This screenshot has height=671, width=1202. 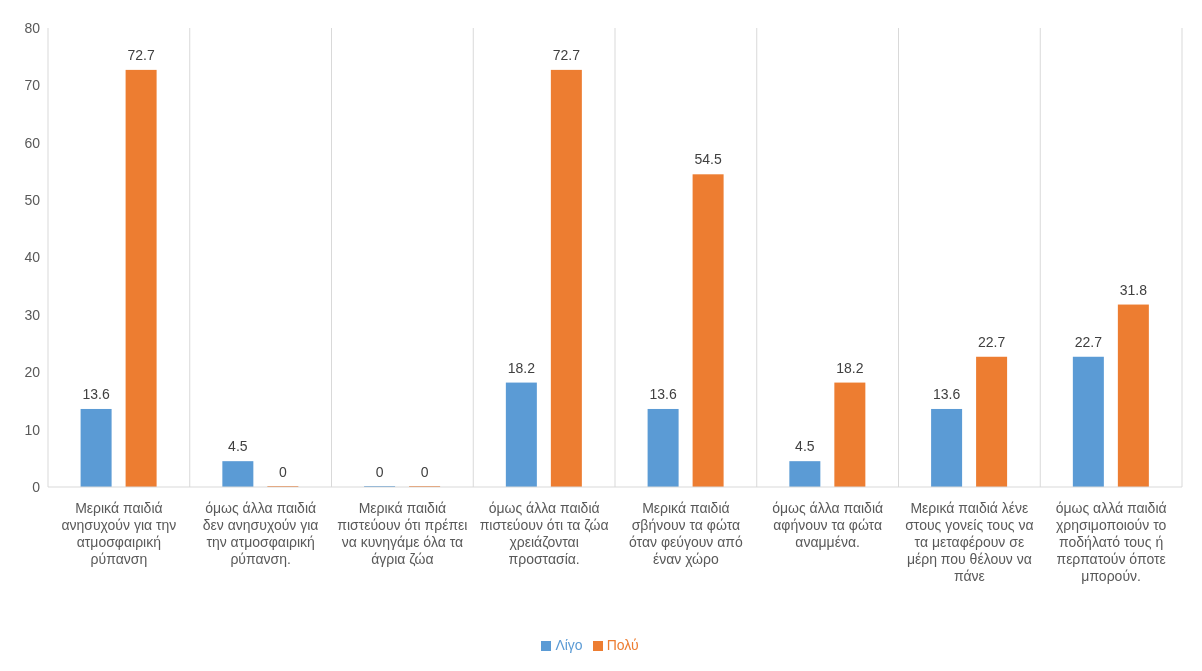 What do you see at coordinates (686, 533) in the screenshot?
I see `x-tick-label: Μερικά παιδιά σβήνουν τα φώτα όταν φεύγουν από έναν χώρο` at bounding box center [686, 533].